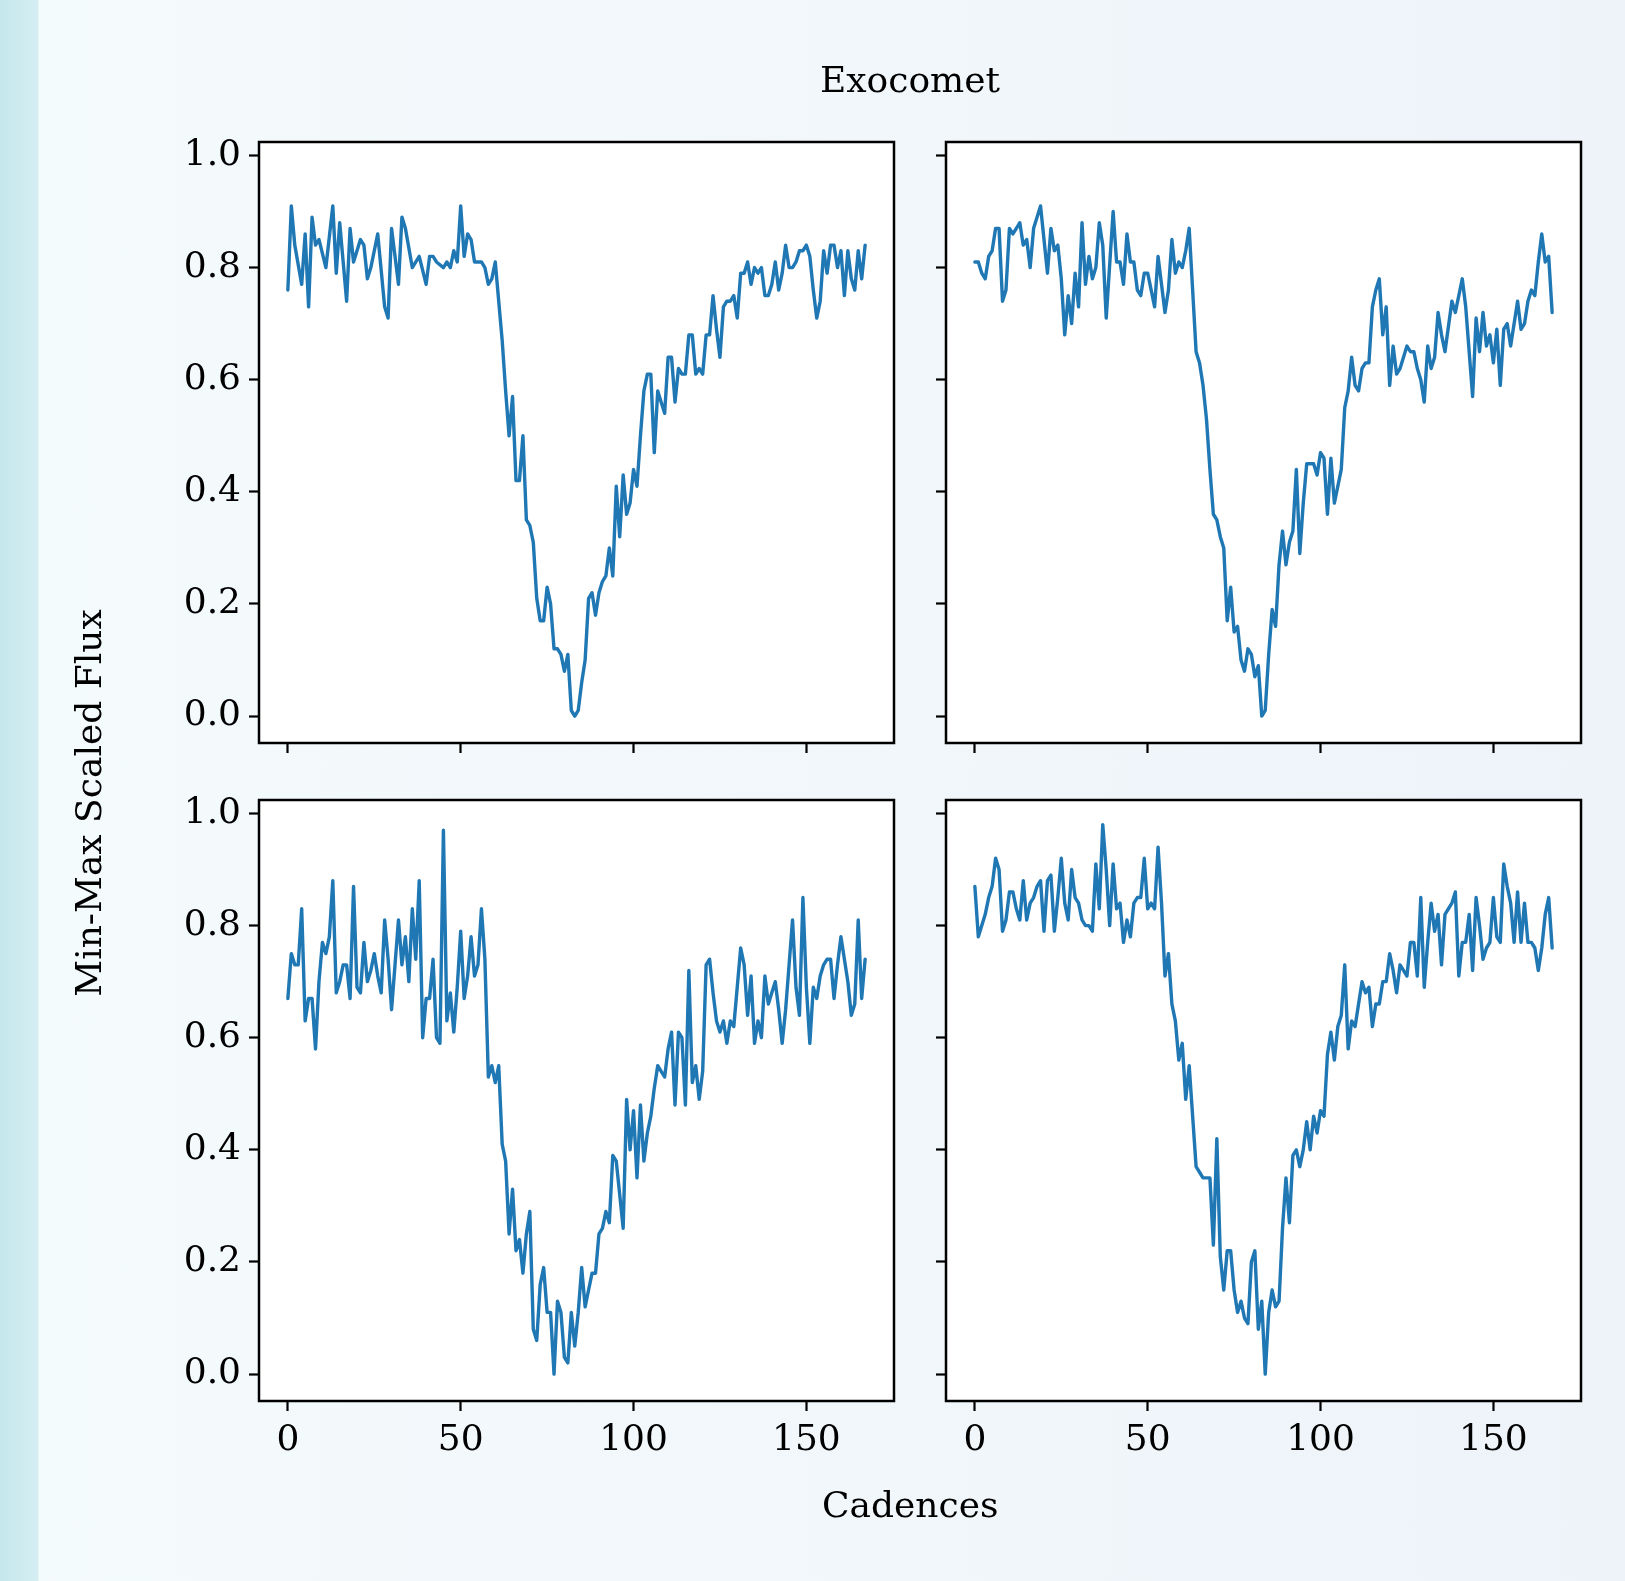 The width and height of the screenshot is (1625, 1581). What do you see at coordinates (910, 79) in the screenshot?
I see `chart-title: Exocomet` at bounding box center [910, 79].